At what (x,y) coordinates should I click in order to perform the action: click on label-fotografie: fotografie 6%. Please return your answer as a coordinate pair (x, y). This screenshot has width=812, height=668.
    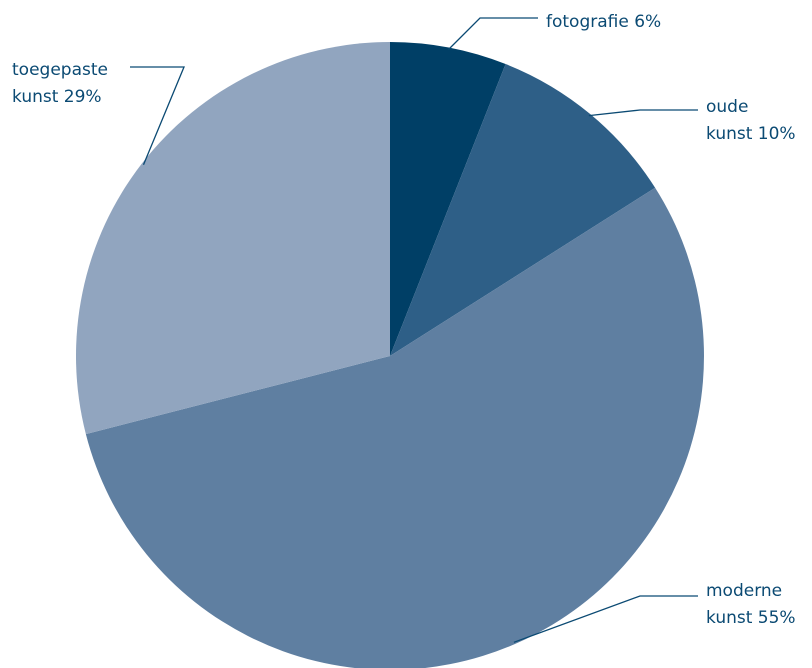
    Looking at the image, I should click on (603, 22).